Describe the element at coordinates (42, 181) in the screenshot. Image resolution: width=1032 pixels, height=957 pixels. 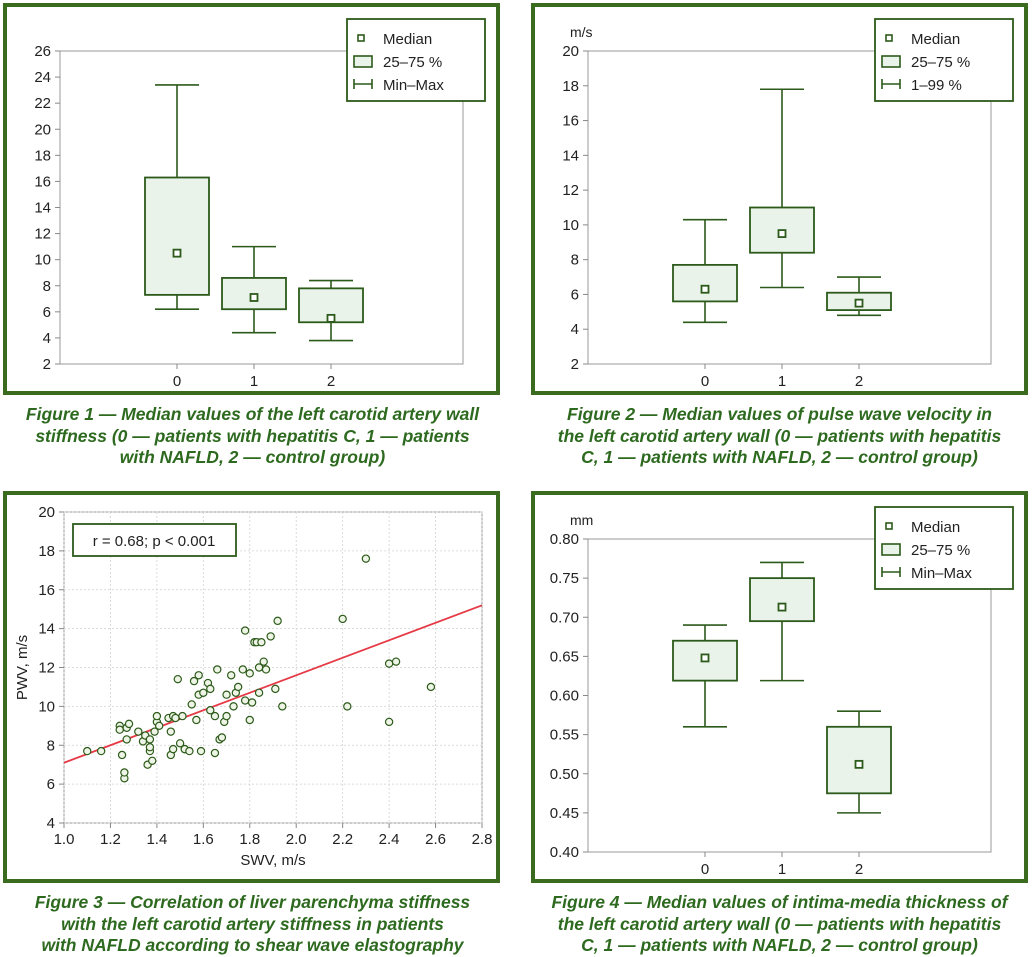
I see `y-tick-label: 16` at that location.